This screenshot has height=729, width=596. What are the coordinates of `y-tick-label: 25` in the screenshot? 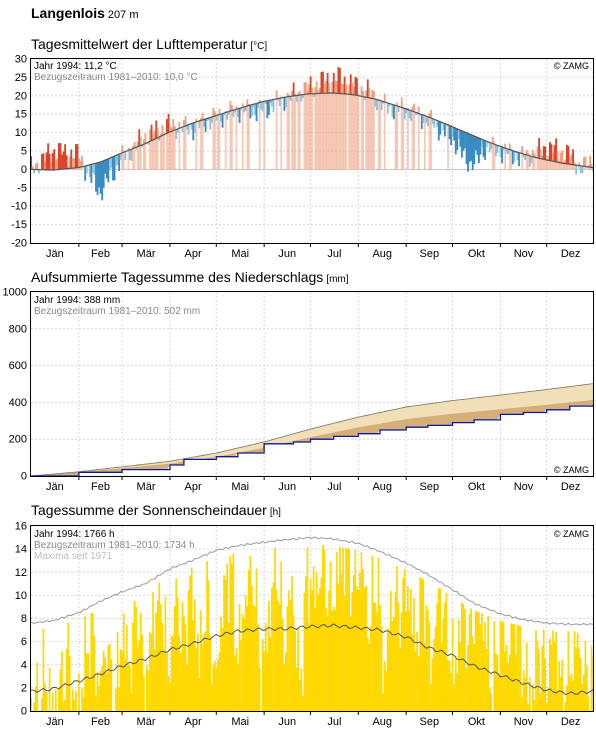 It's located at (21, 78).